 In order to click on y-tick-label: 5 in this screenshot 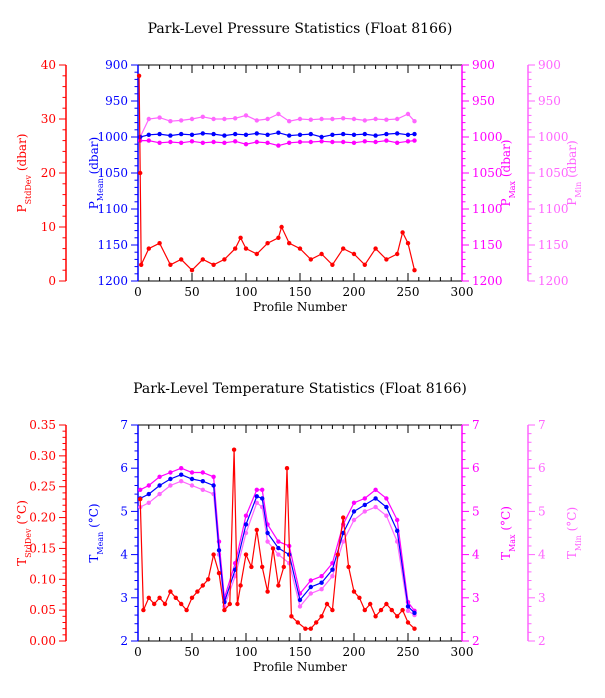, I will do `click(476, 511)`.